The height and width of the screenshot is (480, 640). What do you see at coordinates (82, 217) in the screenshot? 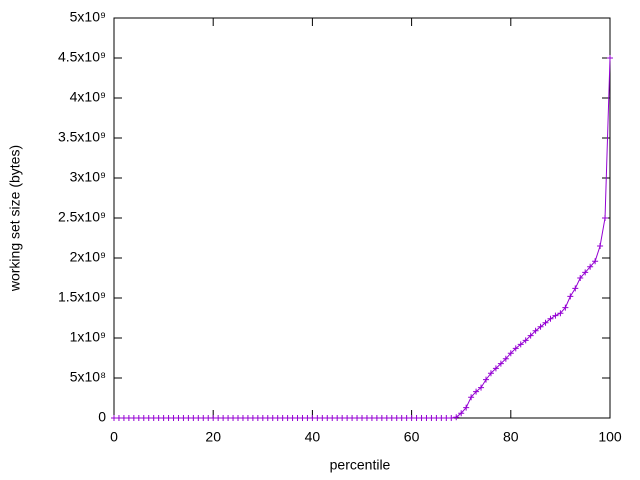
I see `y-tick-label: 2.5x10⁹` at bounding box center [82, 217].